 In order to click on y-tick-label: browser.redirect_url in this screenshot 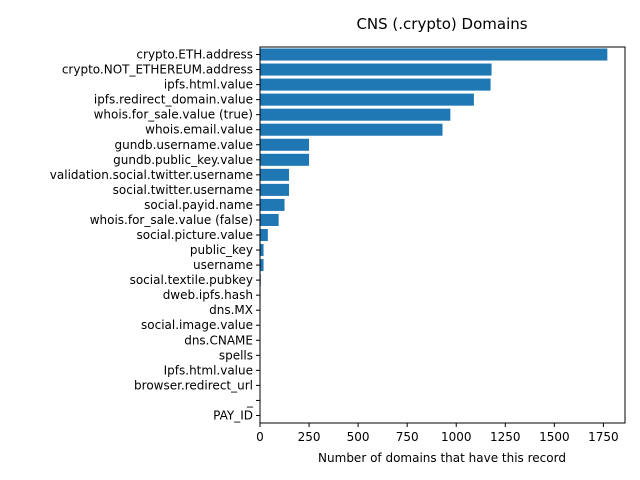, I will do `click(193, 385)`.